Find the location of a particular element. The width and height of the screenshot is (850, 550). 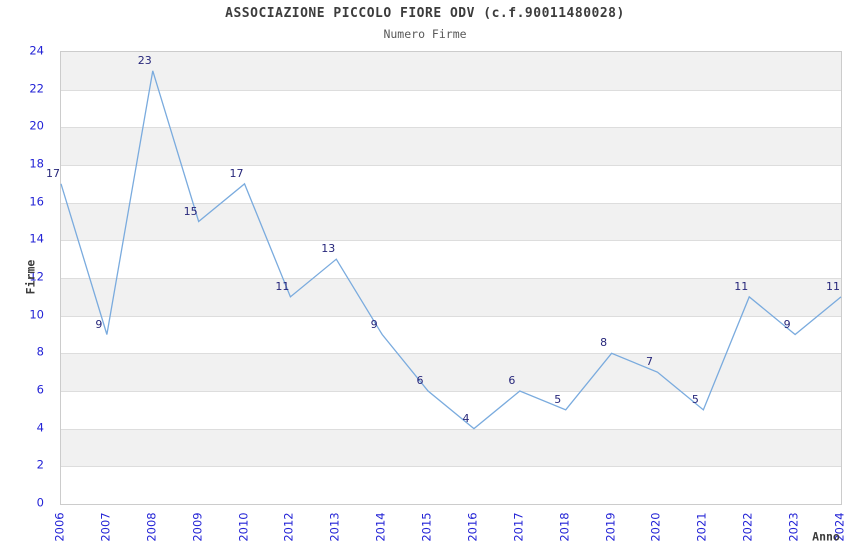

x-tick-label: 2016 is located at coordinates (472, 527).